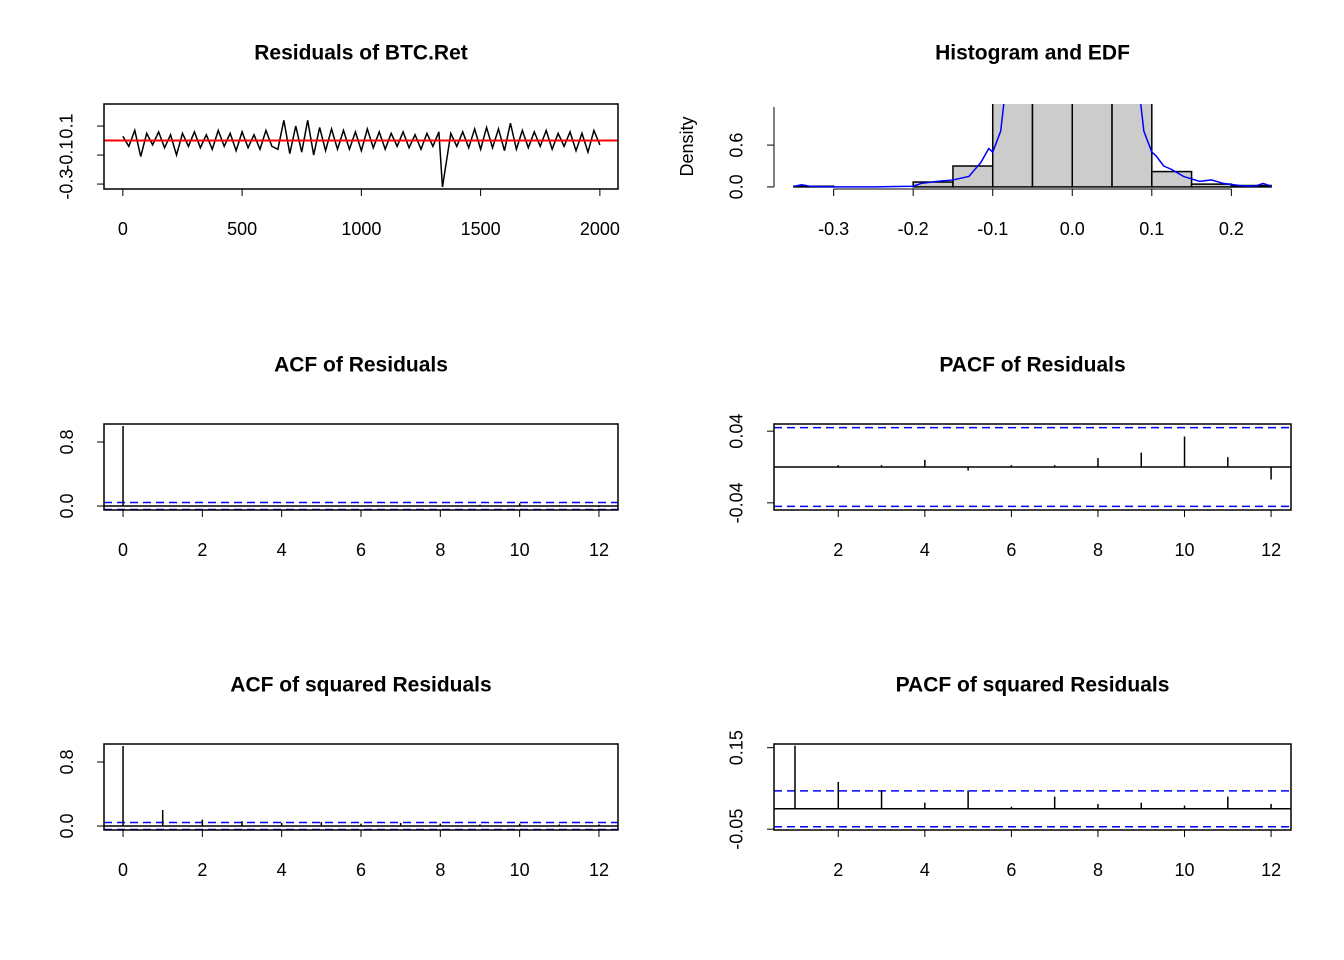 This screenshot has height=960, width=1344. Describe the element at coordinates (687, 146) in the screenshot. I see `y-axis-label: Density` at that location.